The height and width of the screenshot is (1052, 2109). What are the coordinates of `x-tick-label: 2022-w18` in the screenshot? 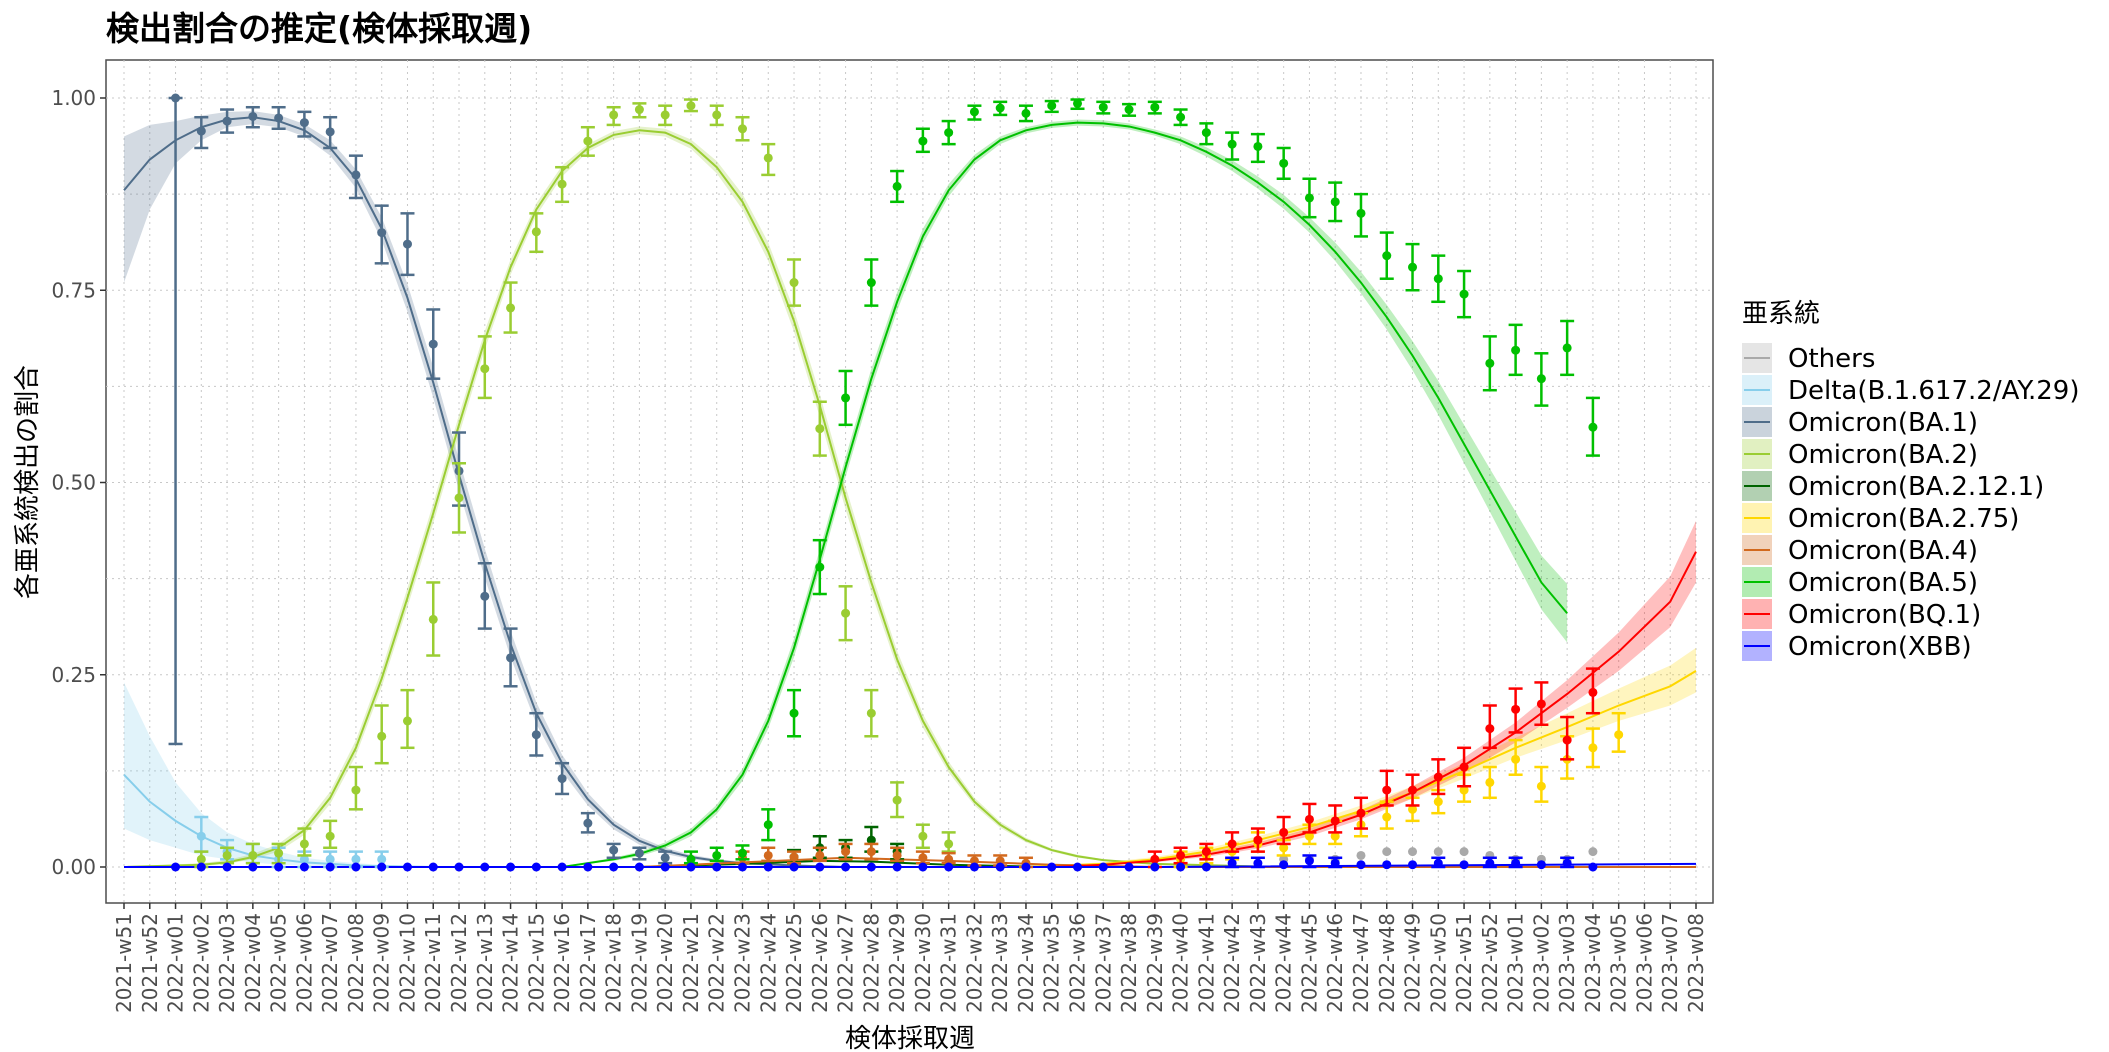 It's located at (614, 963).